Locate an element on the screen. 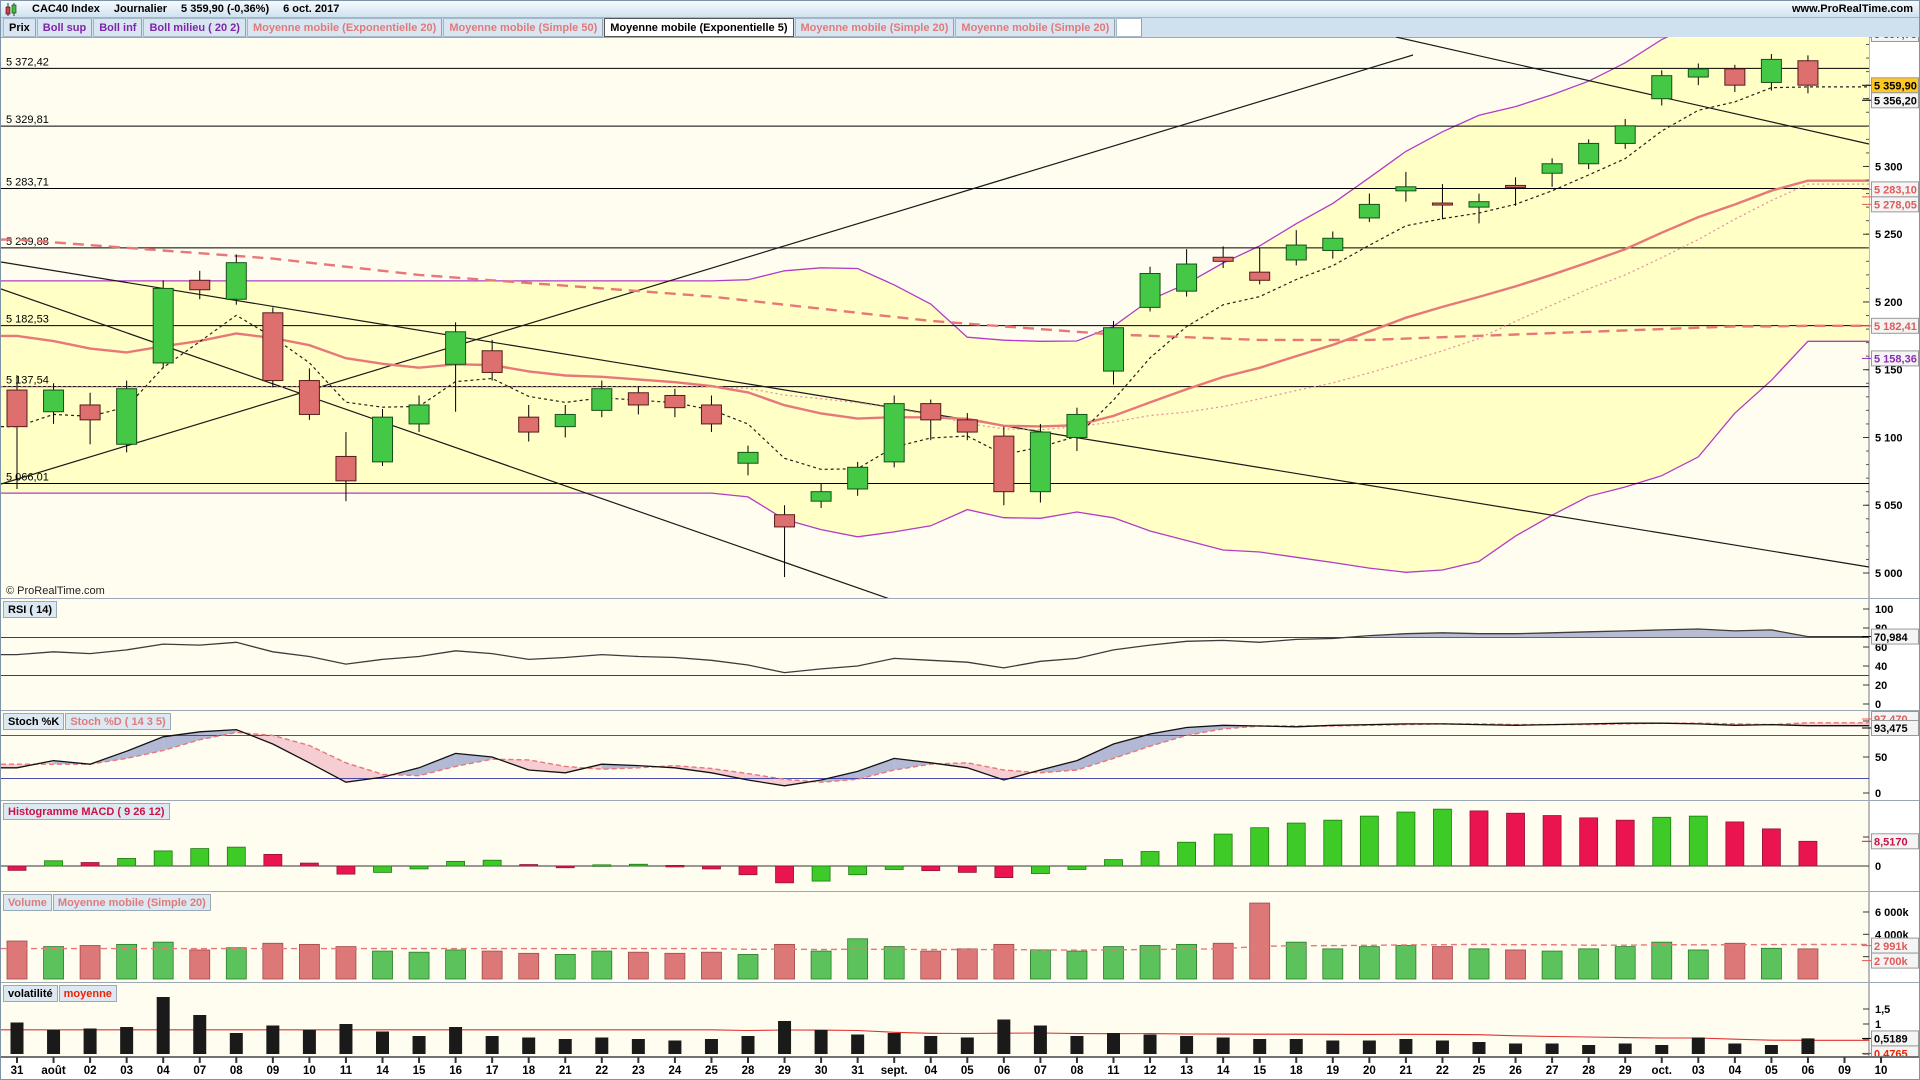 The width and height of the screenshot is (1920, 1080). axis-tick-label: 100 is located at coordinates (1884, 610).